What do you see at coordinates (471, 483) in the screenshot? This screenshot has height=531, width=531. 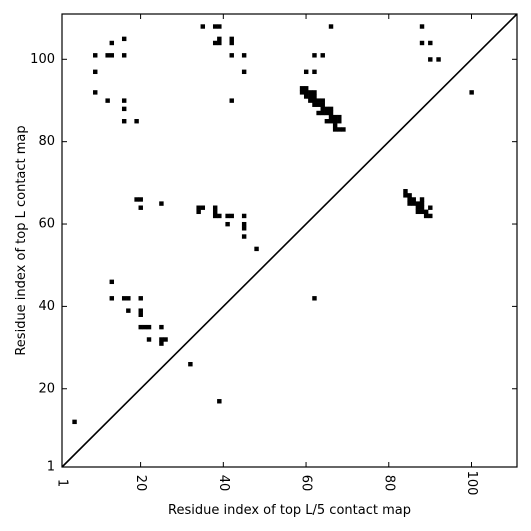 I see `x-tick-label: 100` at bounding box center [471, 483].